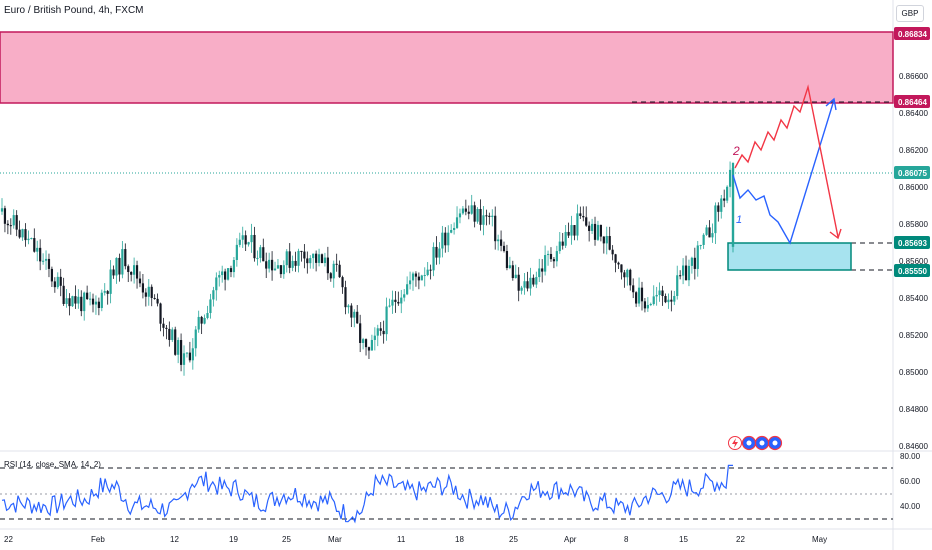  I want to click on symbol-title: Euro / British Pound, 4h, FXCM, so click(74, 10).